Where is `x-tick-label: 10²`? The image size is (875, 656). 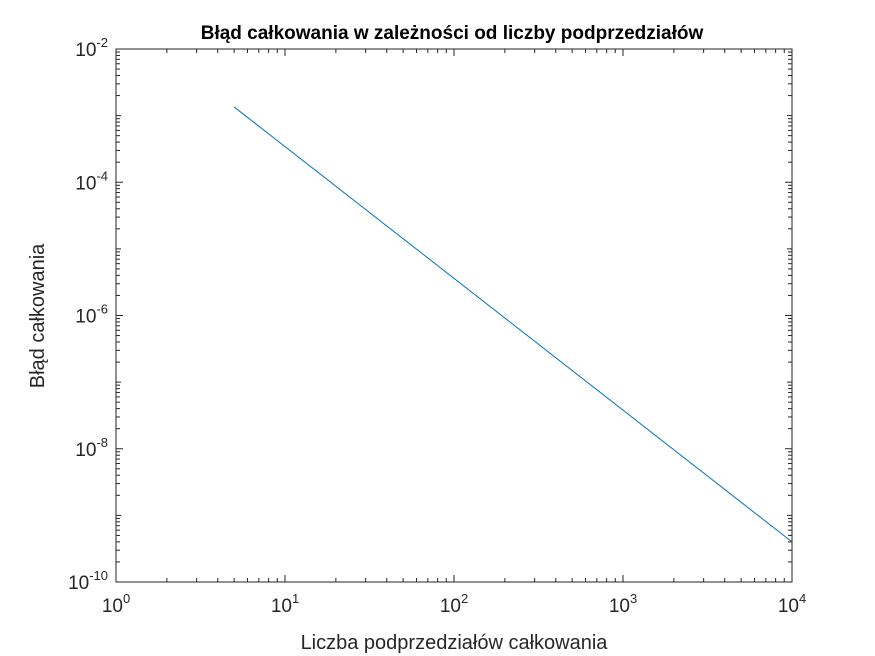
x-tick-label: 10² is located at coordinates (454, 604).